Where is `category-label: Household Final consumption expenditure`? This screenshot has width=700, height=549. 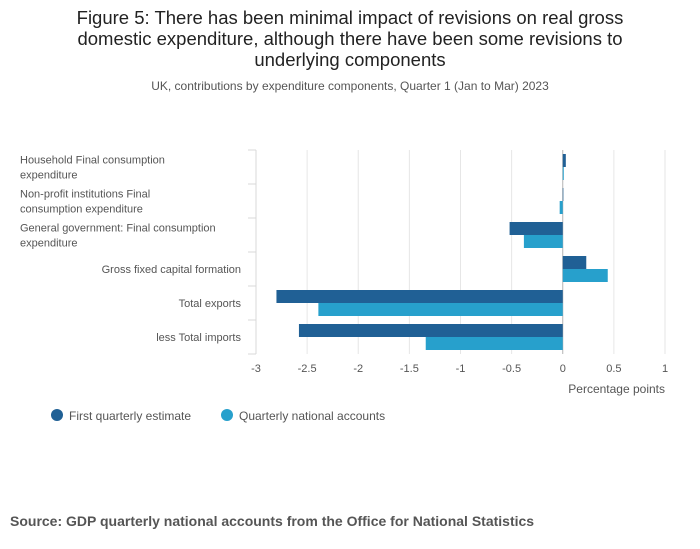
category-label: Household Final consumption expenditure is located at coordinates (92, 168).